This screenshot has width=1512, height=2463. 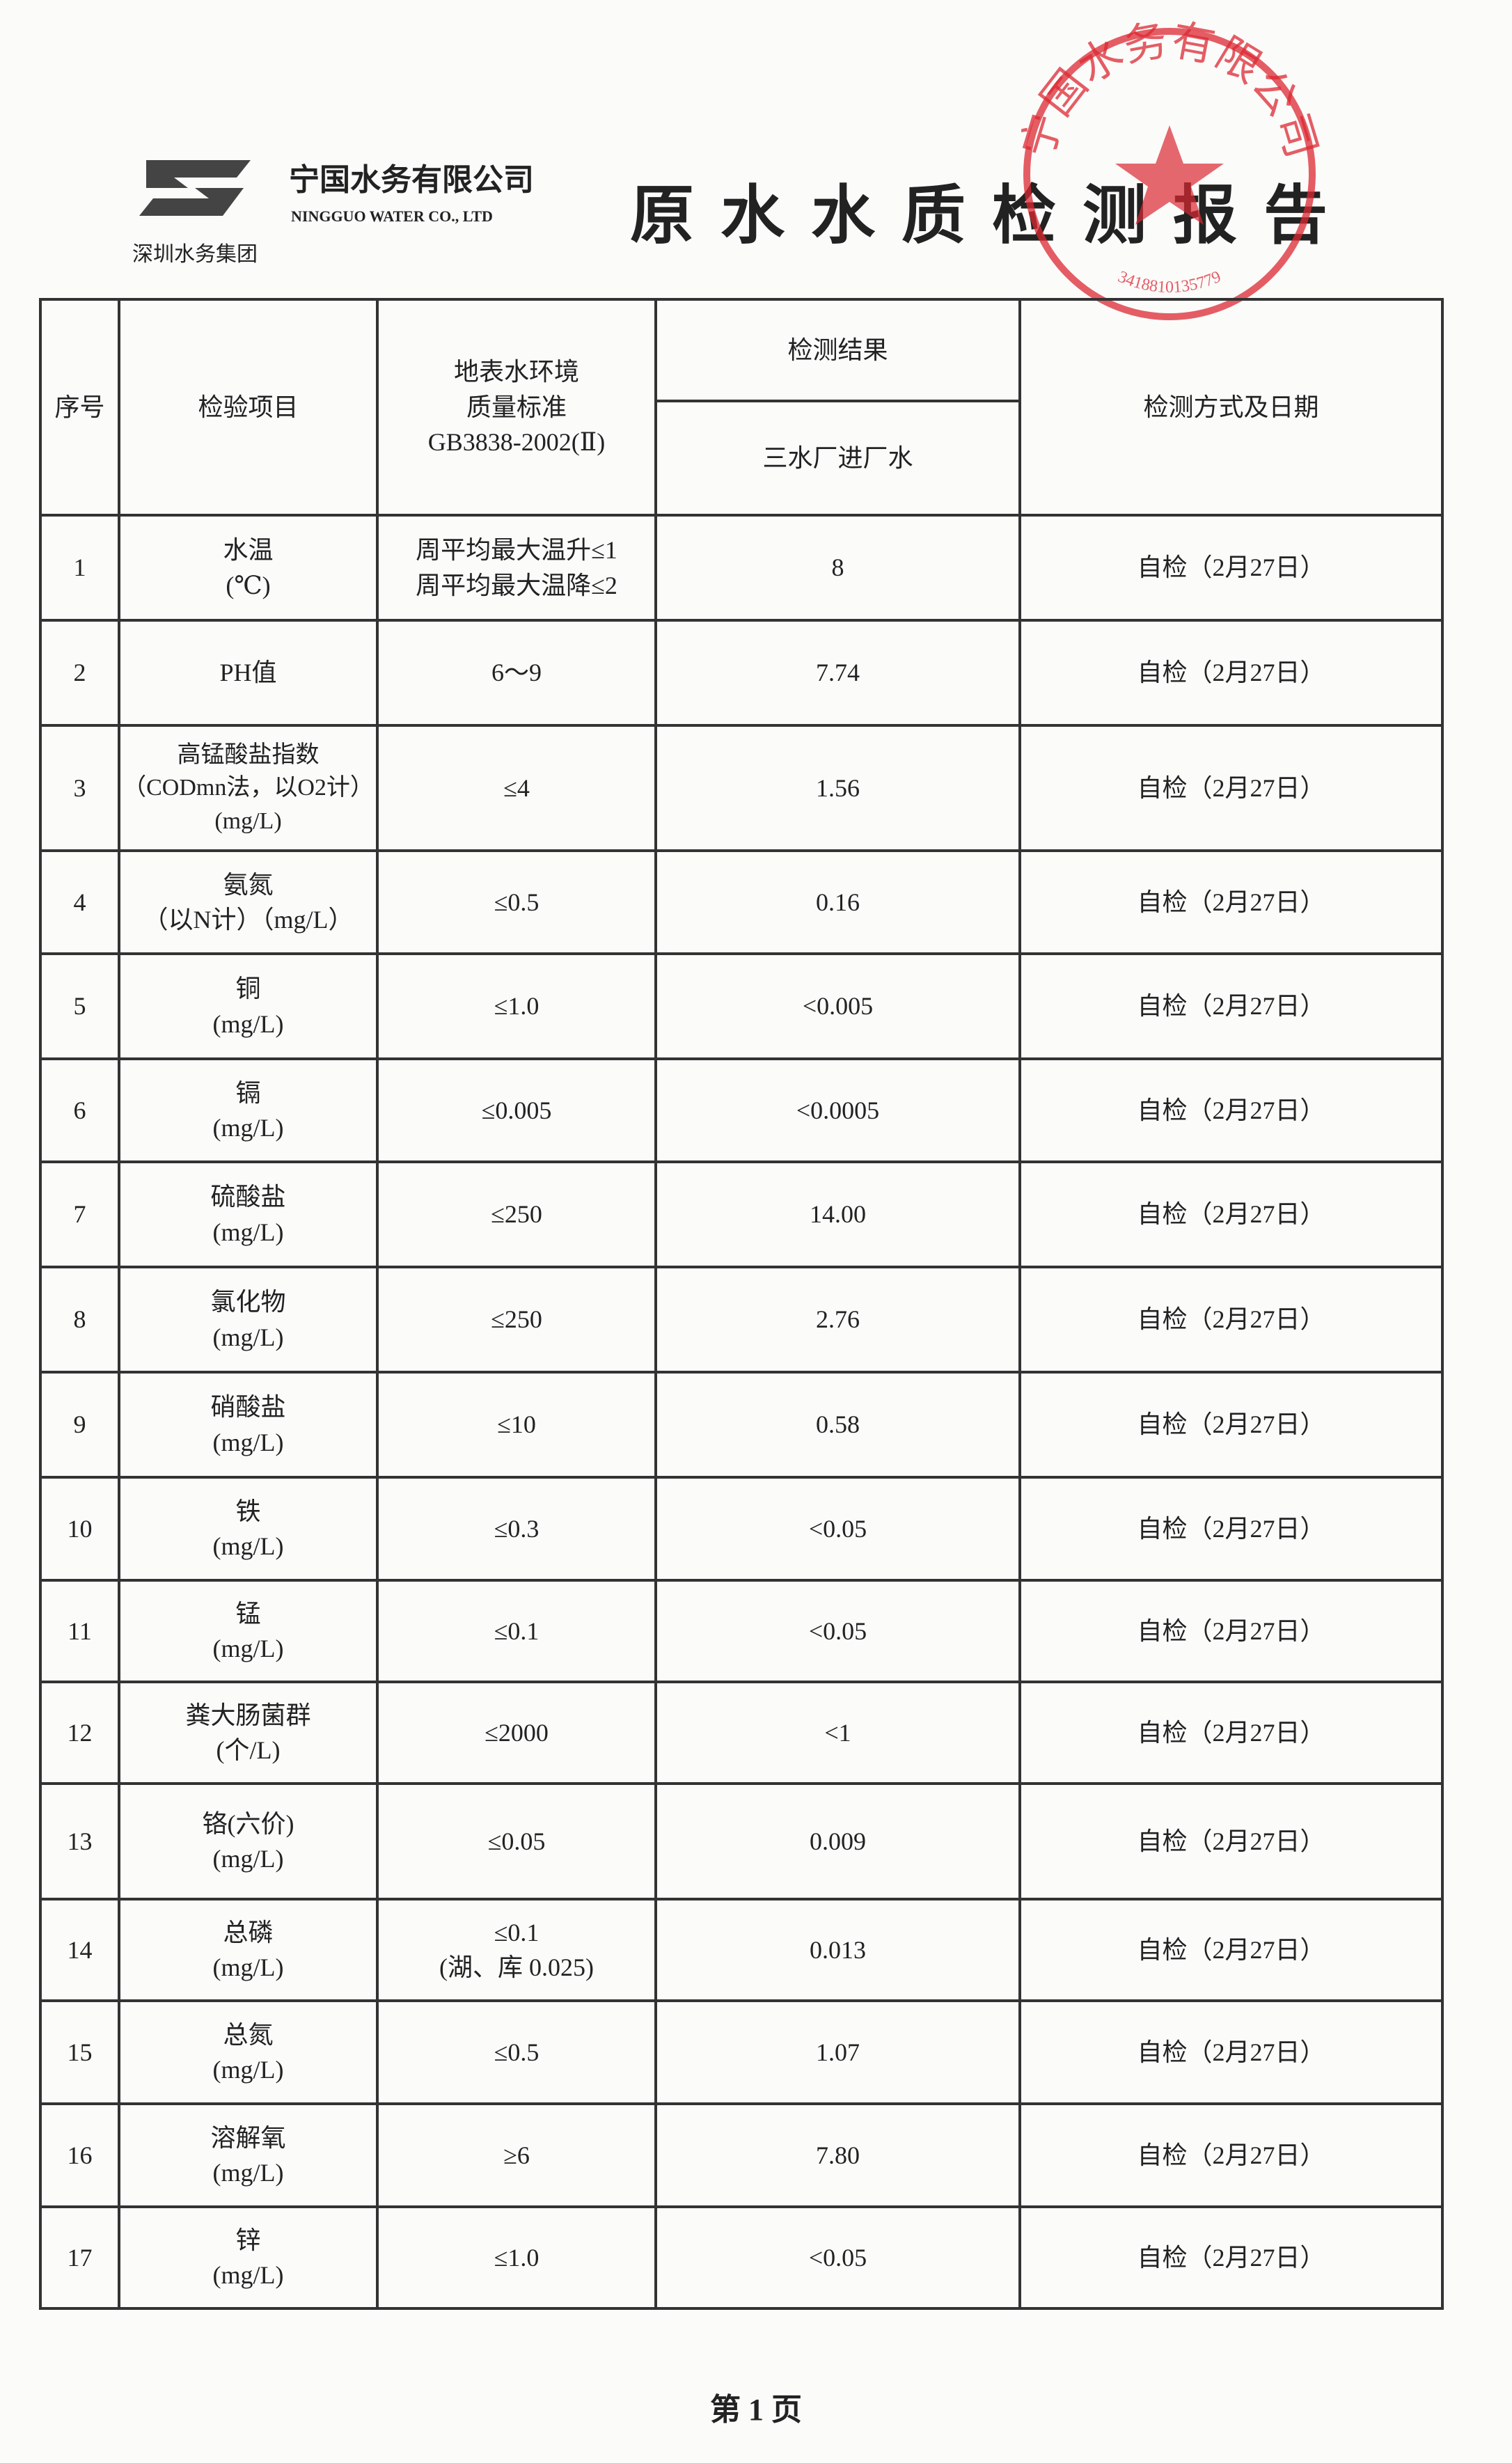 I want to click on cell-result: 0.013, so click(x=837, y=1950).